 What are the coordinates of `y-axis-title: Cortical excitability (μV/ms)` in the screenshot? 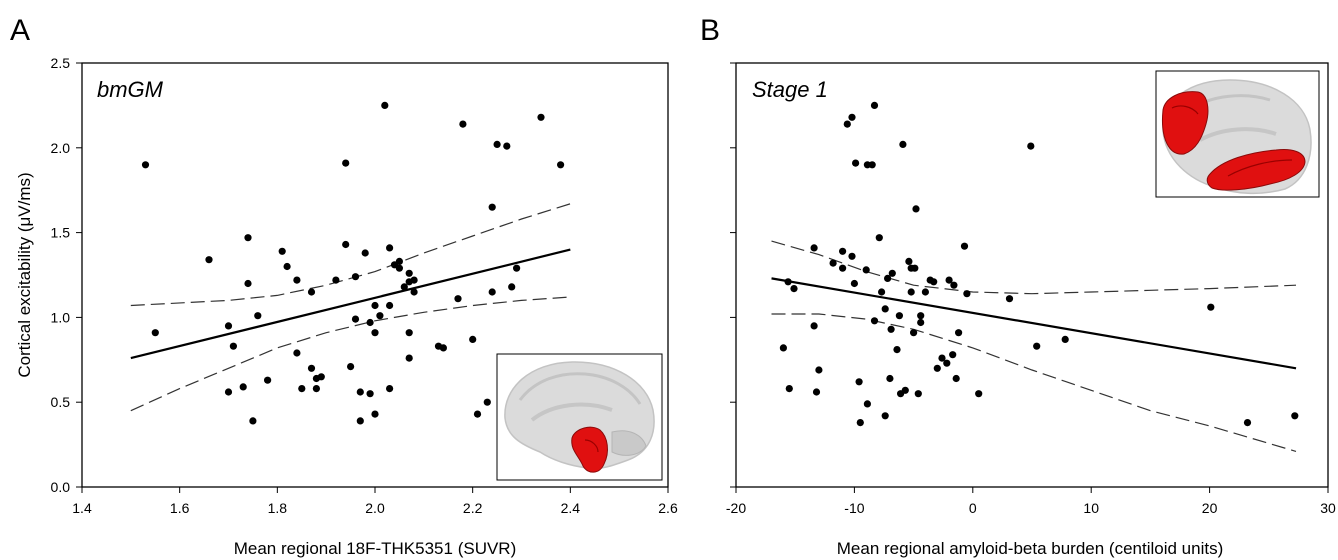 It's located at (24, 274).